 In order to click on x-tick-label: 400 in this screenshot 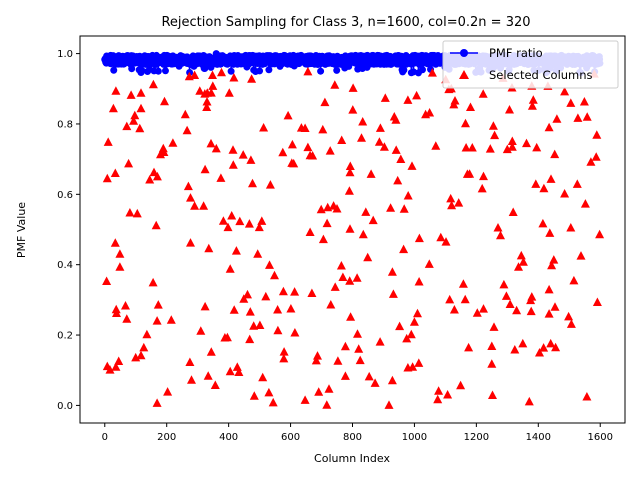, I will do `click(228, 437)`.